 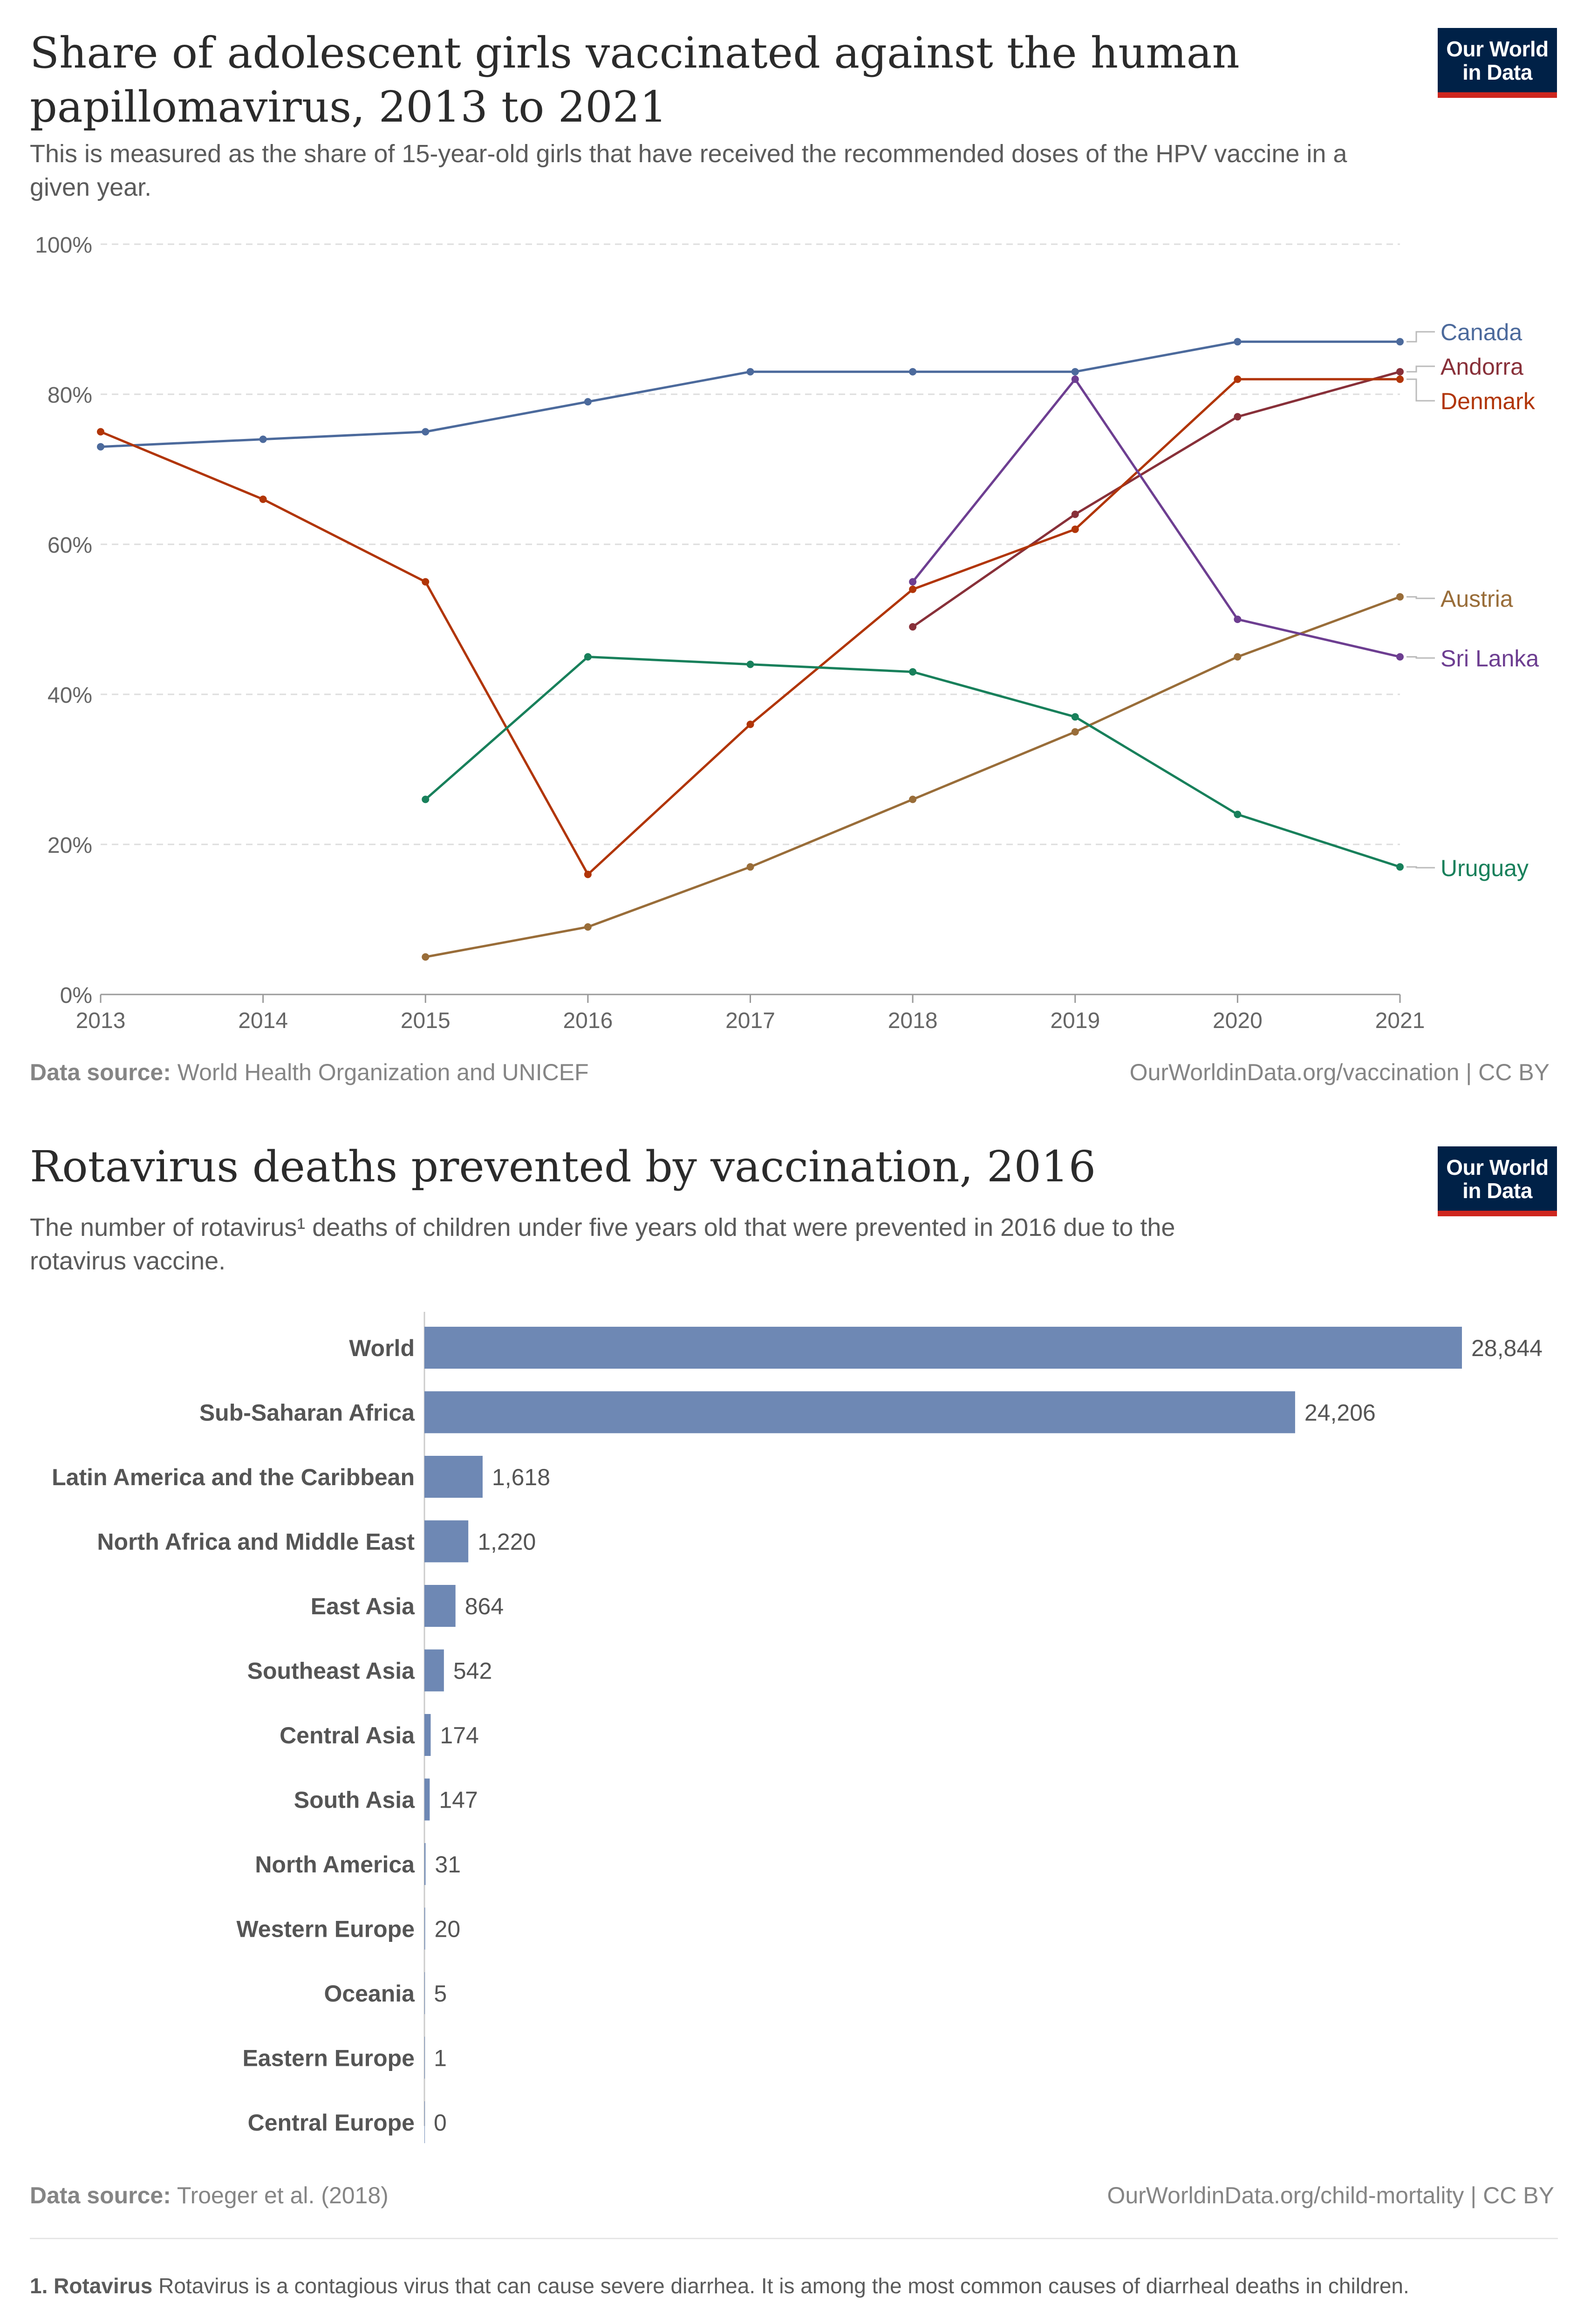 I want to click on bar-category-label: Latin America and the Caribbean, so click(x=233, y=1477).